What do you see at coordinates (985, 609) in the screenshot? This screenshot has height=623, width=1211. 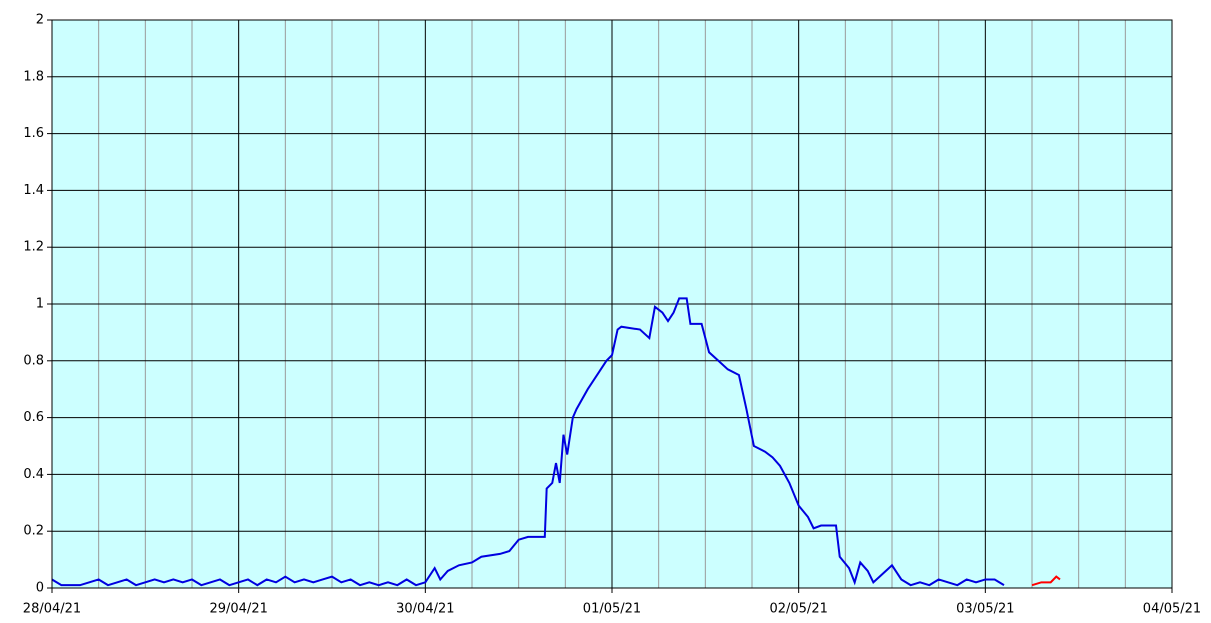 I see `x-tick-label: 03/05/21` at bounding box center [985, 609].